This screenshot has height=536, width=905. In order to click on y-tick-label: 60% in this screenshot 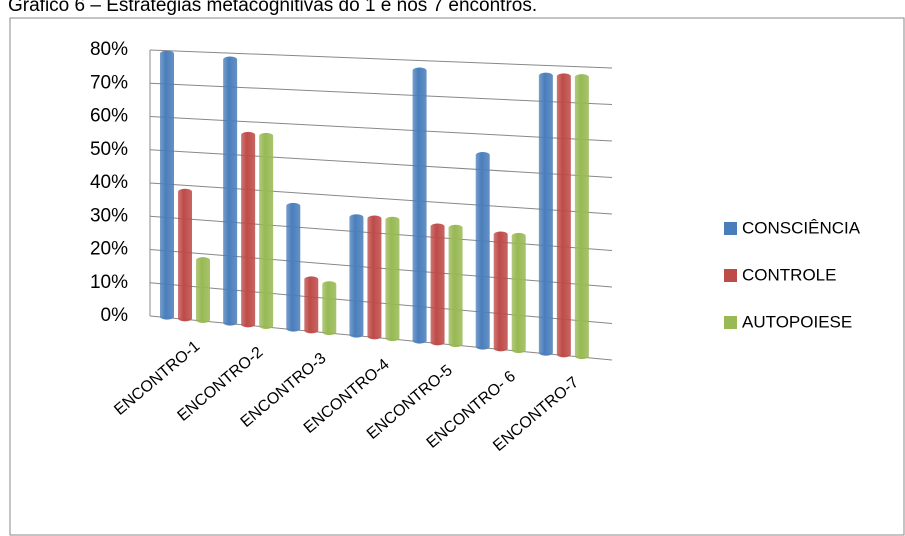, I will do `click(109, 116)`.